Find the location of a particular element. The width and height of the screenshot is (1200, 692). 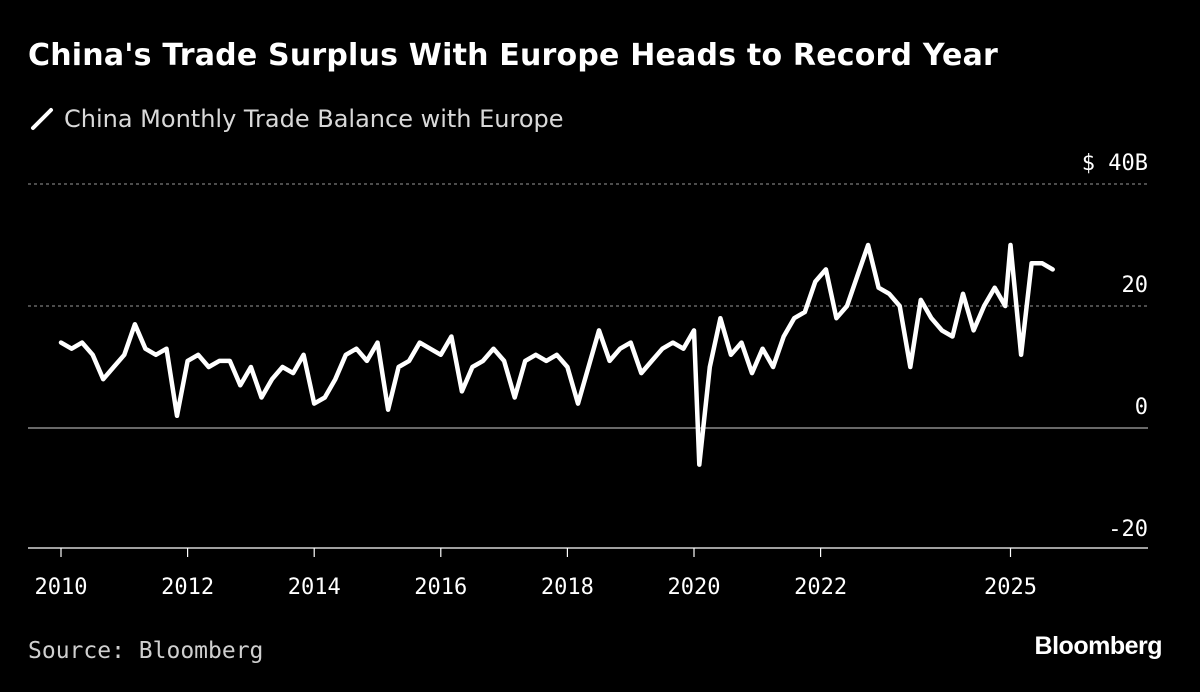

x-tick-label: 2025 is located at coordinates (1010, 587).